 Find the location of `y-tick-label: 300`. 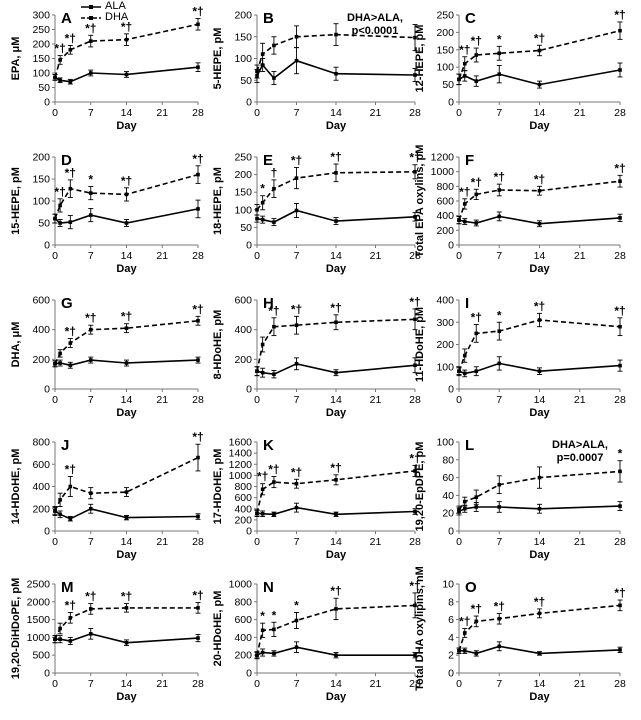

y-tick-label: 300 is located at coordinates (41, 16).